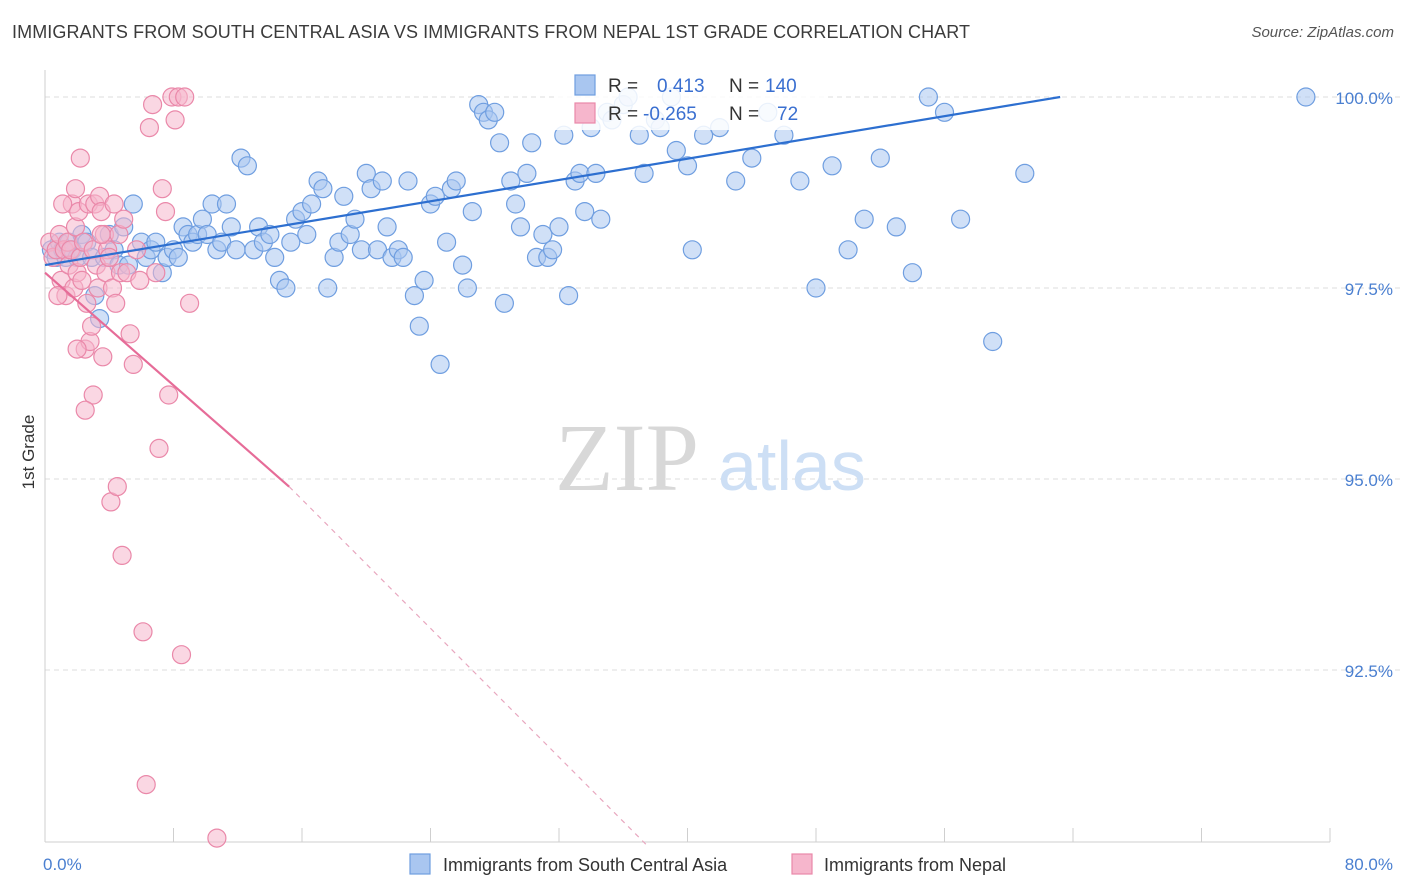  What do you see at coordinates (585, 85) in the screenshot?
I see `stats-swatch-blue` at bounding box center [585, 85].